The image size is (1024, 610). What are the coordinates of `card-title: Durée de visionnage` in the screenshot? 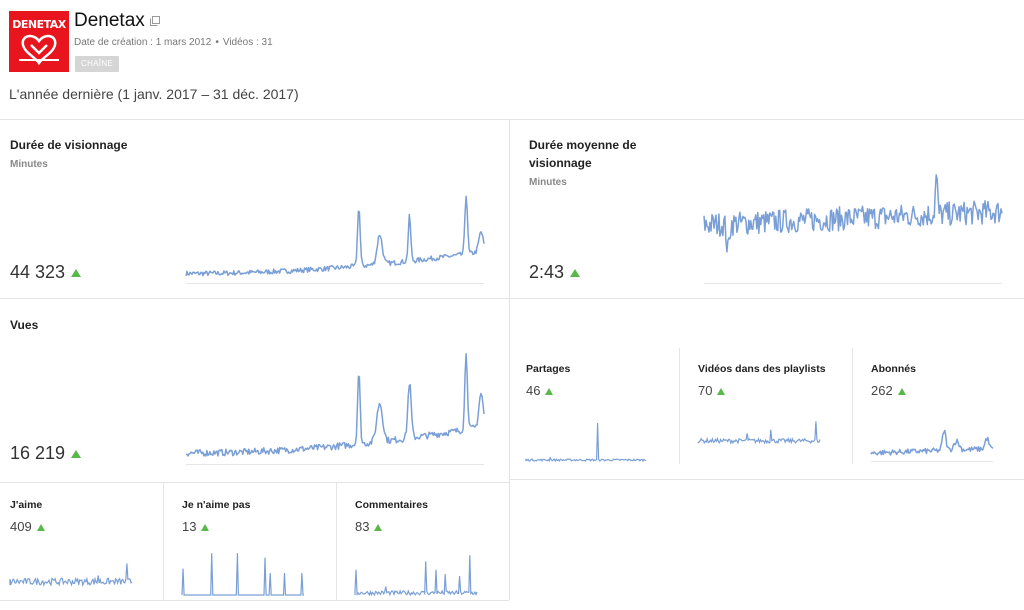 It's located at (69, 145).